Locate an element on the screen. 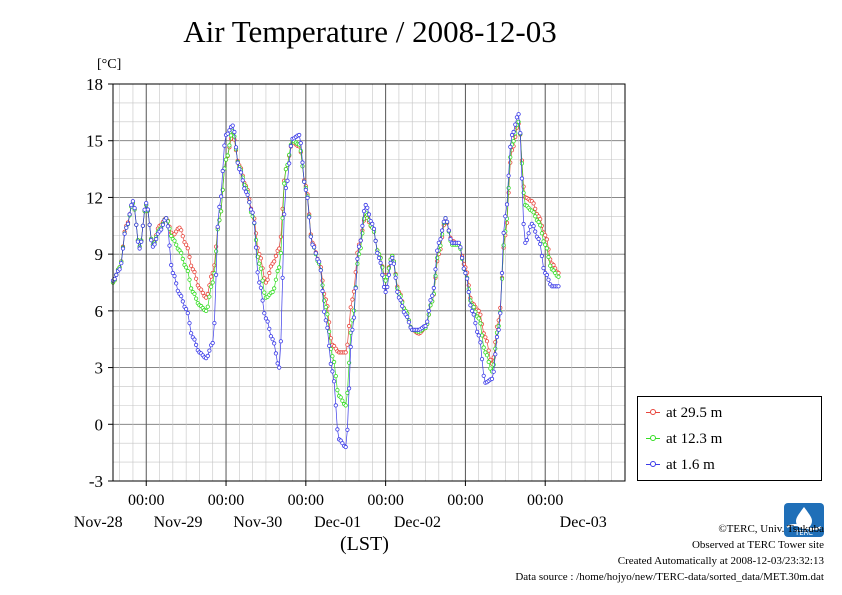  x-tick-day-label: Nov-29 is located at coordinates (178, 522).